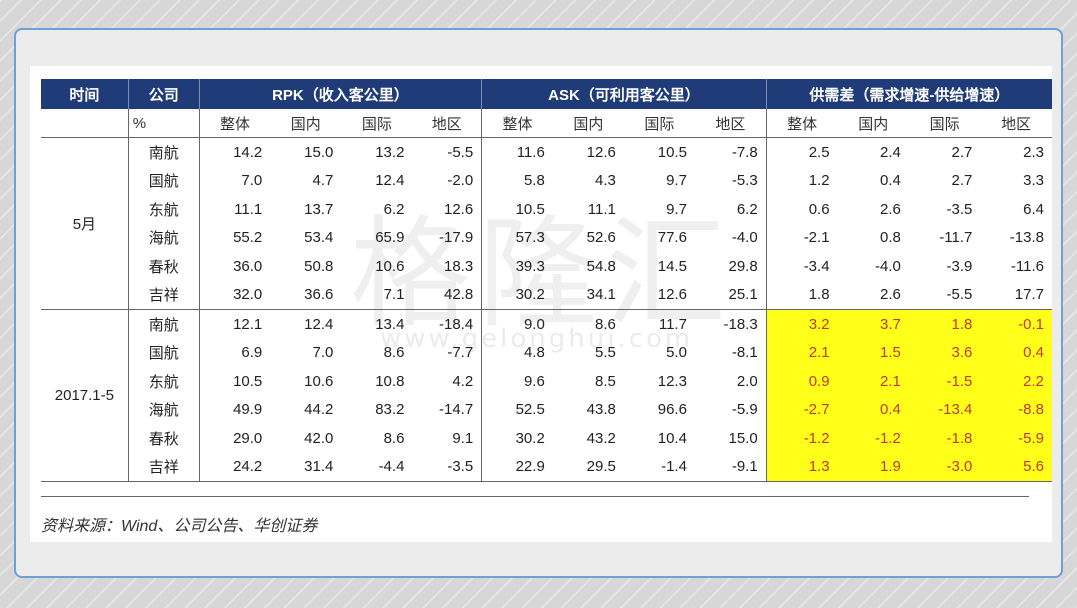  Describe the element at coordinates (1016, 295) in the screenshot. I see `value-cell: 17.7` at that location.